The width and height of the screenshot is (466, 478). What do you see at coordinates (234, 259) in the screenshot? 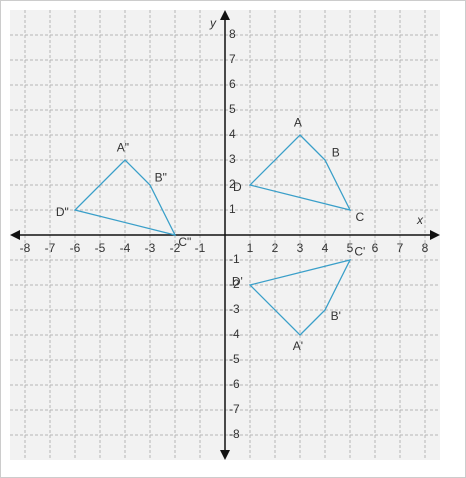
I see `y-tick-label: -1` at bounding box center [234, 259].